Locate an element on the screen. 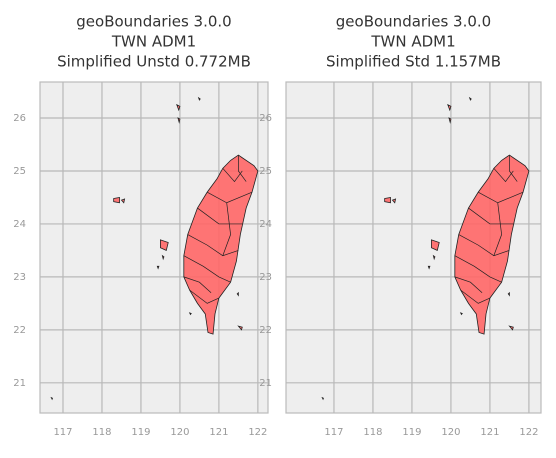  title-line: Simplified Unstd 0.772MB is located at coordinates (154, 62).